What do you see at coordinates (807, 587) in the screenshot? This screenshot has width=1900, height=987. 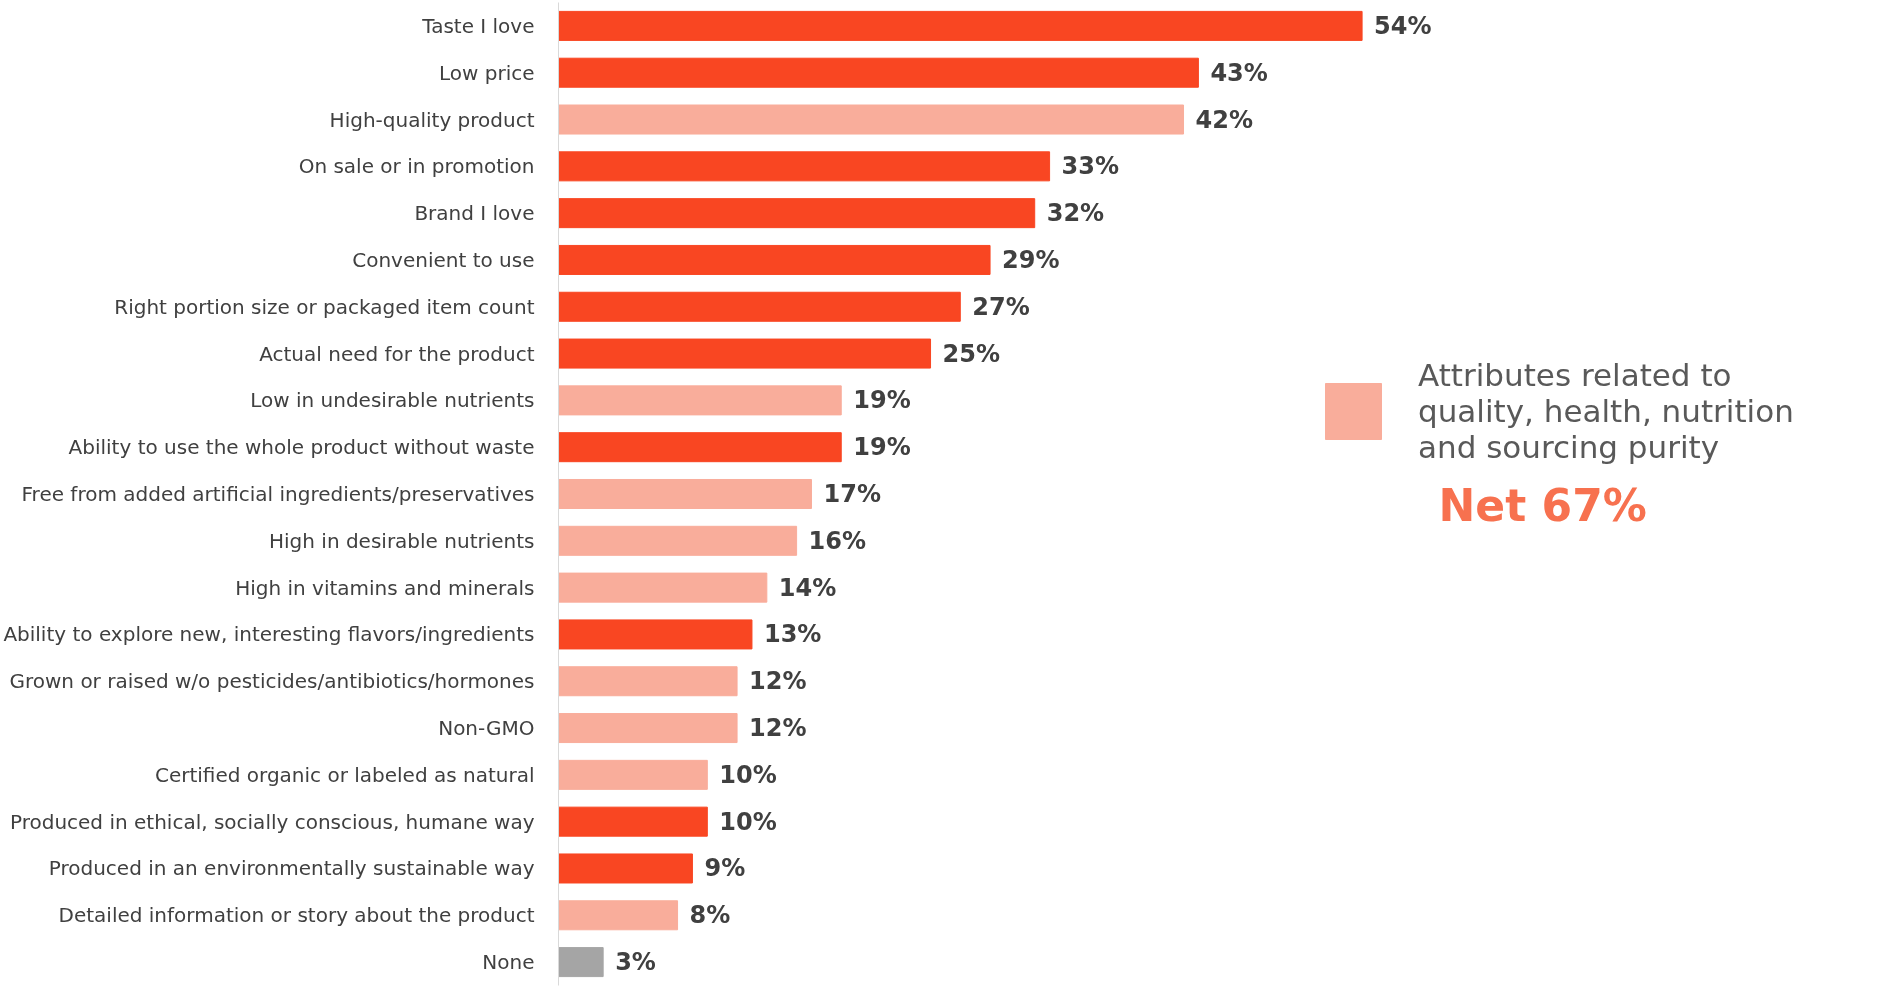 I see `data-label: 14%` at bounding box center [807, 587].